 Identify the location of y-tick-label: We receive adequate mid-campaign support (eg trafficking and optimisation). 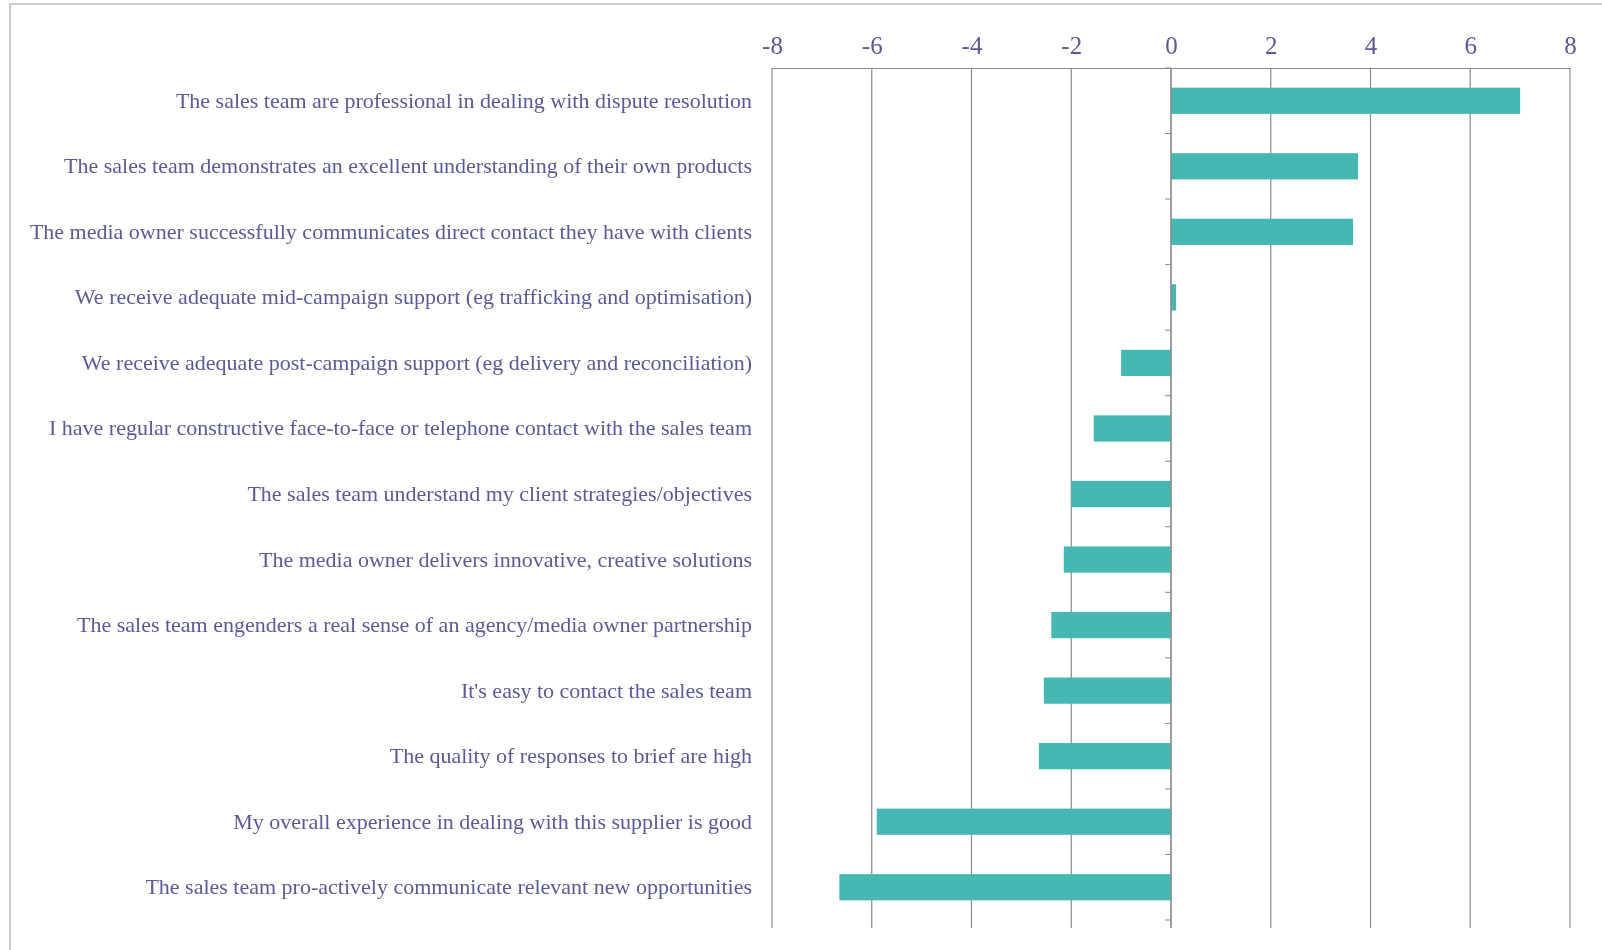
(413, 297).